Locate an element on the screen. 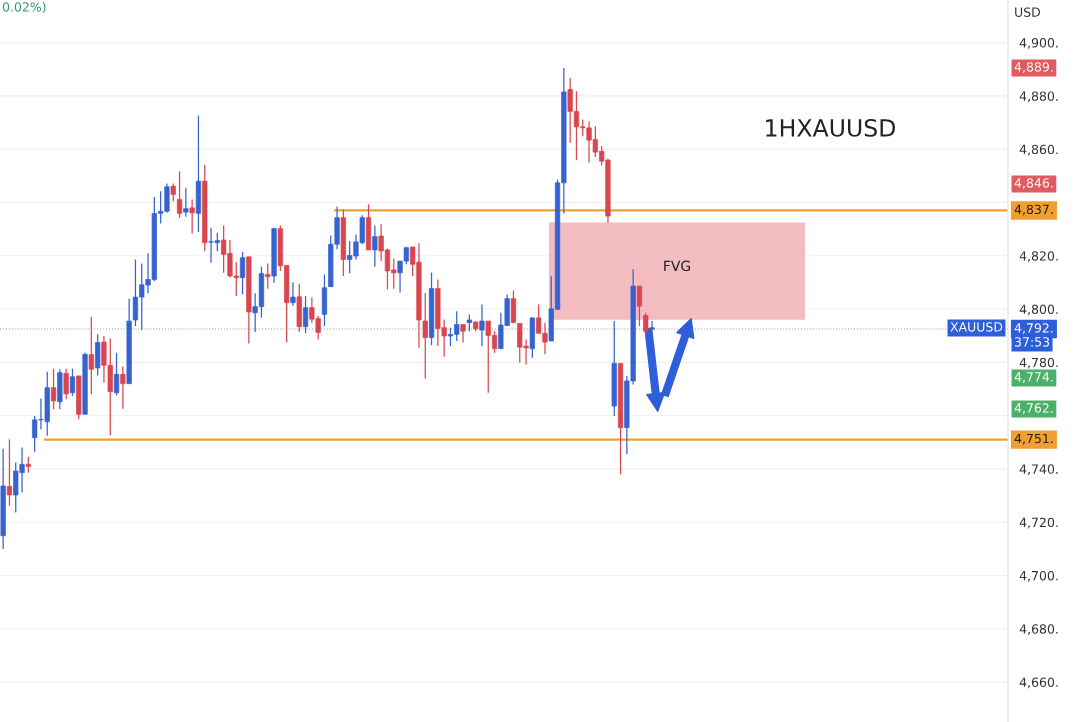 Image resolution: width=1080 pixels, height=722 pixels. y-tick-label: 4,720. is located at coordinates (1038, 523).